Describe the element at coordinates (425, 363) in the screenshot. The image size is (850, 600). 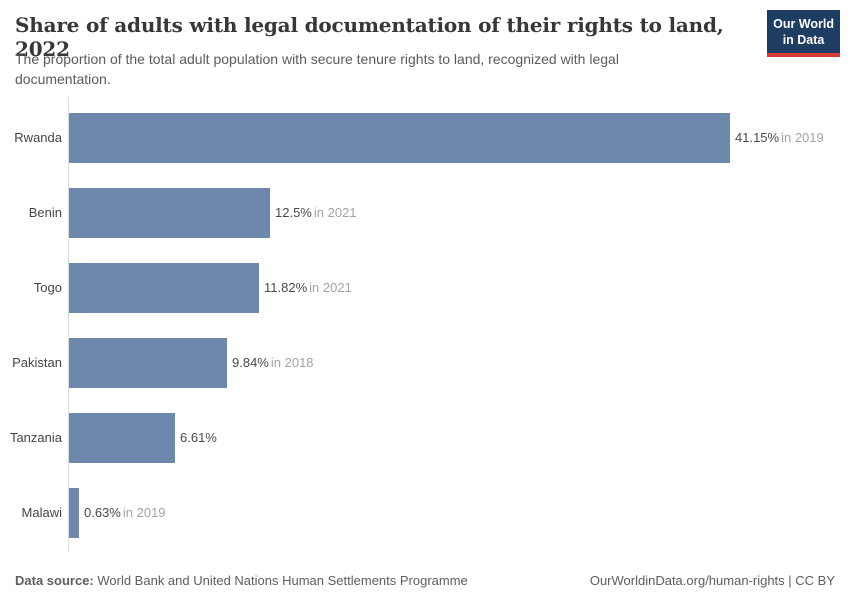
I see `chart-row: Pakistan 9.84% in 2018` at that location.